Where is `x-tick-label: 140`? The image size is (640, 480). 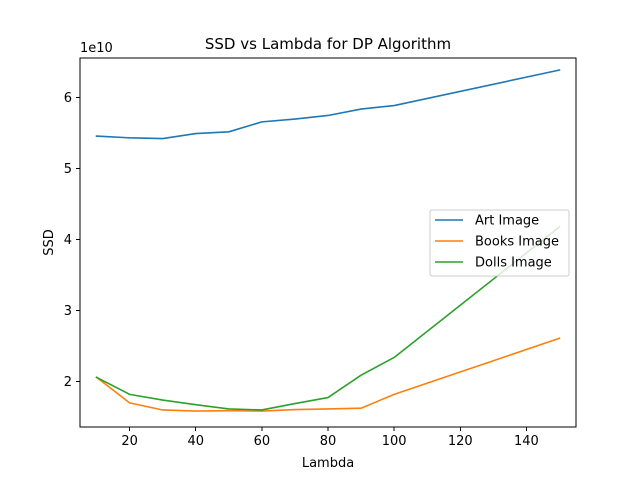 x-tick-label: 140 is located at coordinates (526, 441).